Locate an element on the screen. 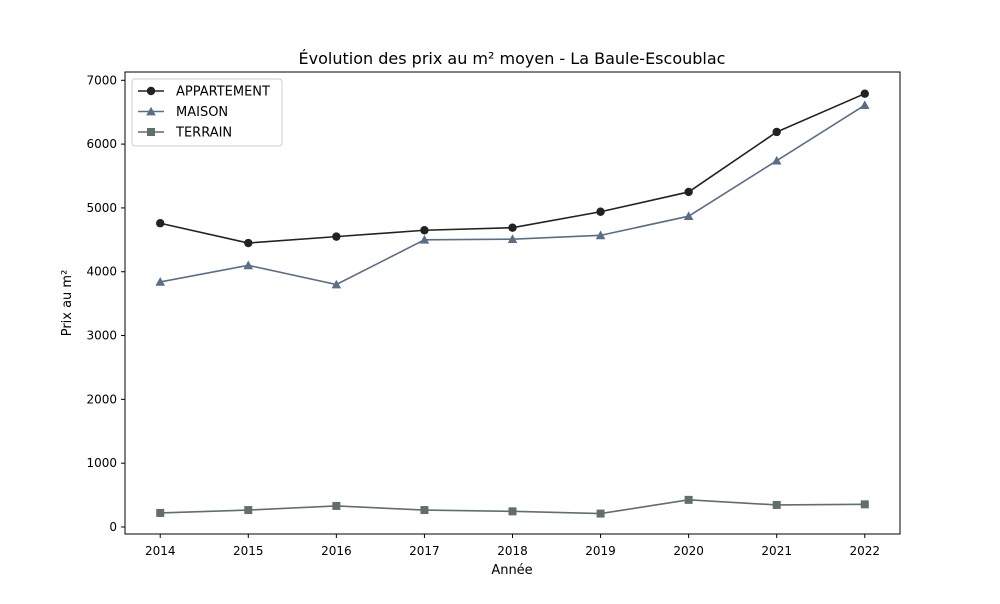  x-tick-label: 2016 is located at coordinates (336, 551).